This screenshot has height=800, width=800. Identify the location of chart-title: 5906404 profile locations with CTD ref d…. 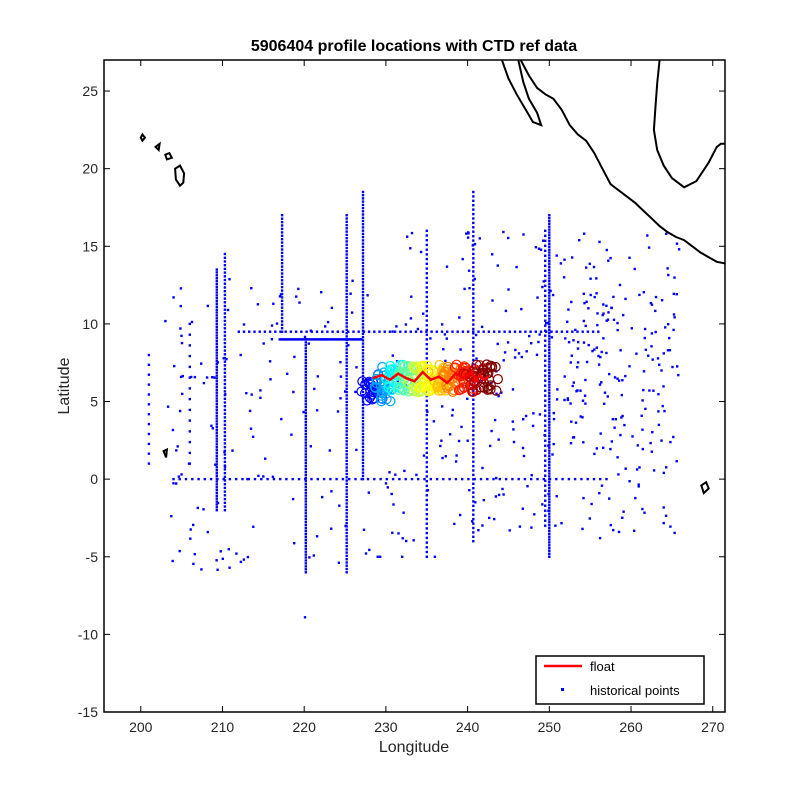
(414, 46).